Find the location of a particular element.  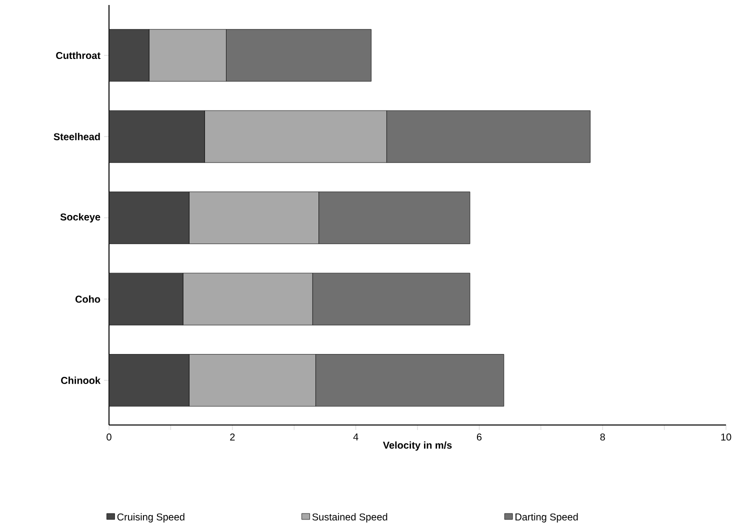

x-tick-label: 6 is located at coordinates (479, 437).